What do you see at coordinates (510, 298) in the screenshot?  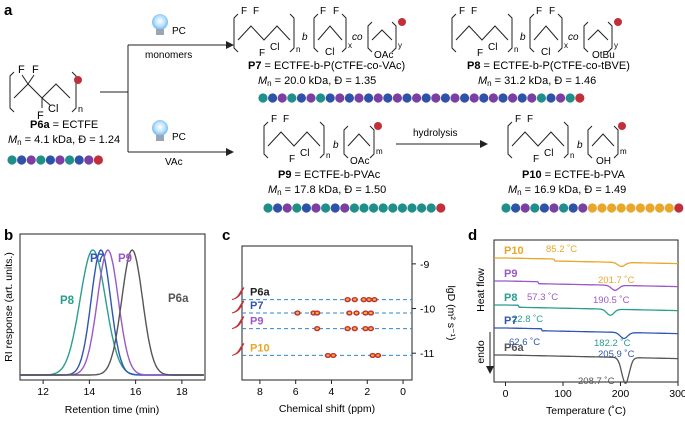 I see `dsc-series-label: P8` at bounding box center [510, 298].